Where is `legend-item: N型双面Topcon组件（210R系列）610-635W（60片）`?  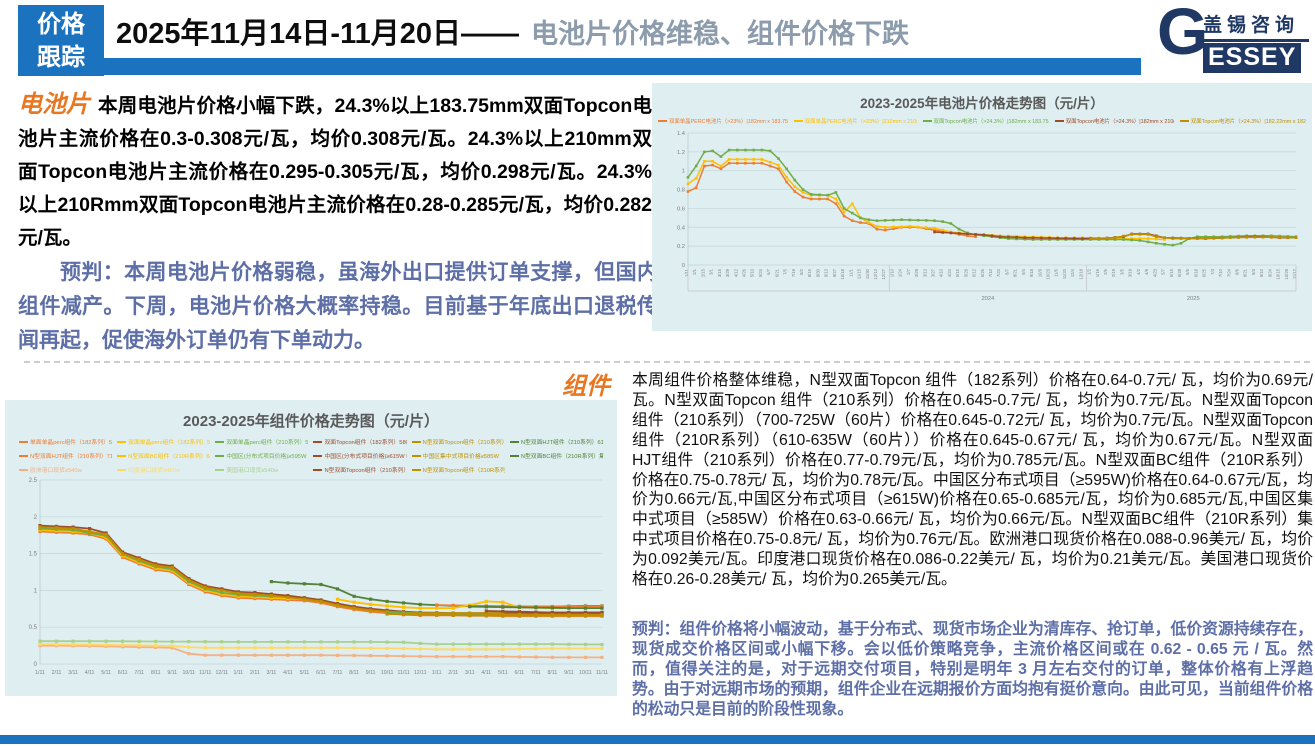
legend-item: N型双面Topcon组件（210R系列）610-635W（60片） is located at coordinates (458, 469).